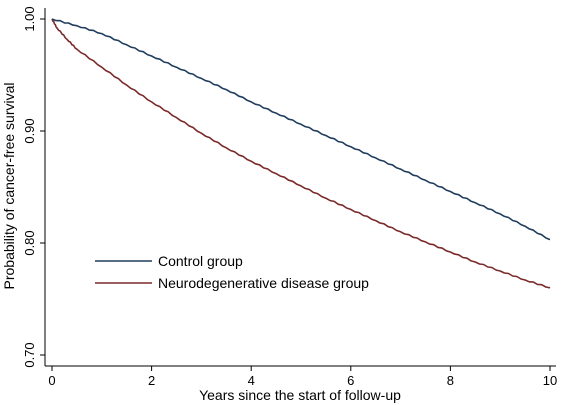  I want to click on x-tick-label: 8, so click(450, 380).